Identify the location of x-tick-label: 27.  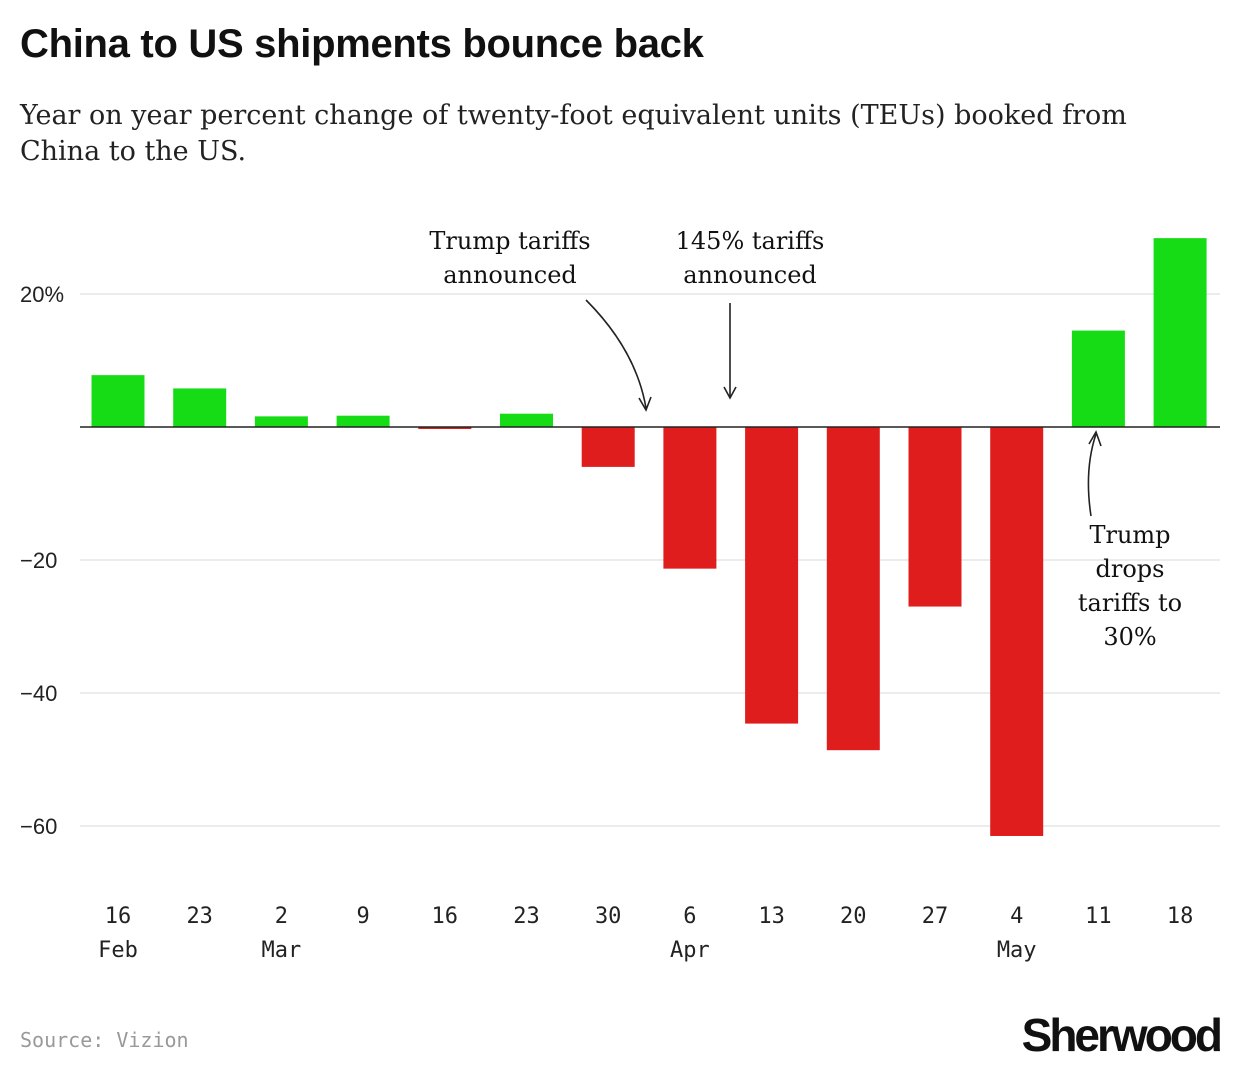
(935, 916).